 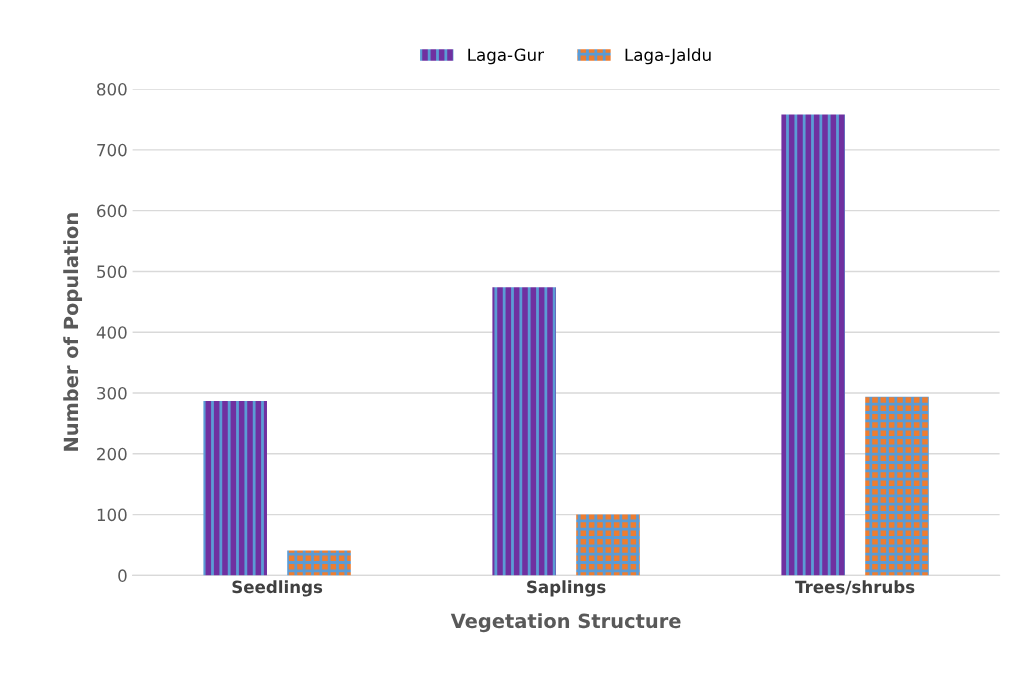 What do you see at coordinates (112, 515) in the screenshot?
I see `y-tick-label: 100` at bounding box center [112, 515].